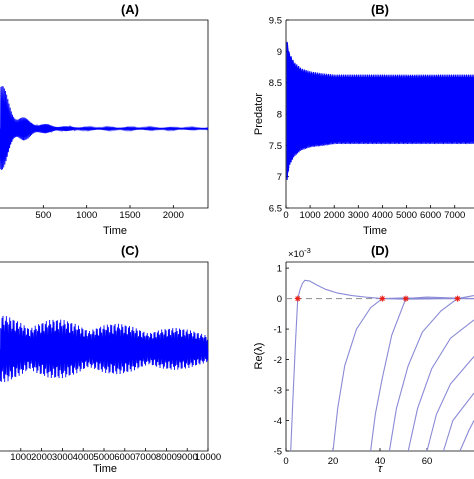 The image size is (474, 479). Describe the element at coordinates (380, 110) in the screenshot. I see `panel-b-signal` at that location.